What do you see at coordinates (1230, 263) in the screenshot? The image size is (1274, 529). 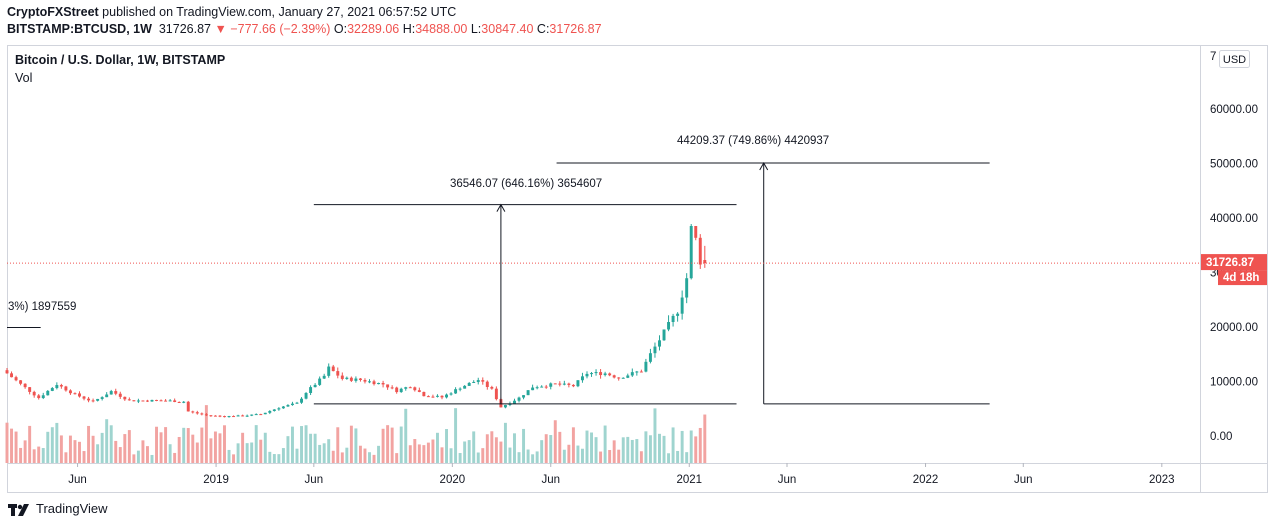 I see `last-price-label-text: 31726.87` at bounding box center [1230, 263].